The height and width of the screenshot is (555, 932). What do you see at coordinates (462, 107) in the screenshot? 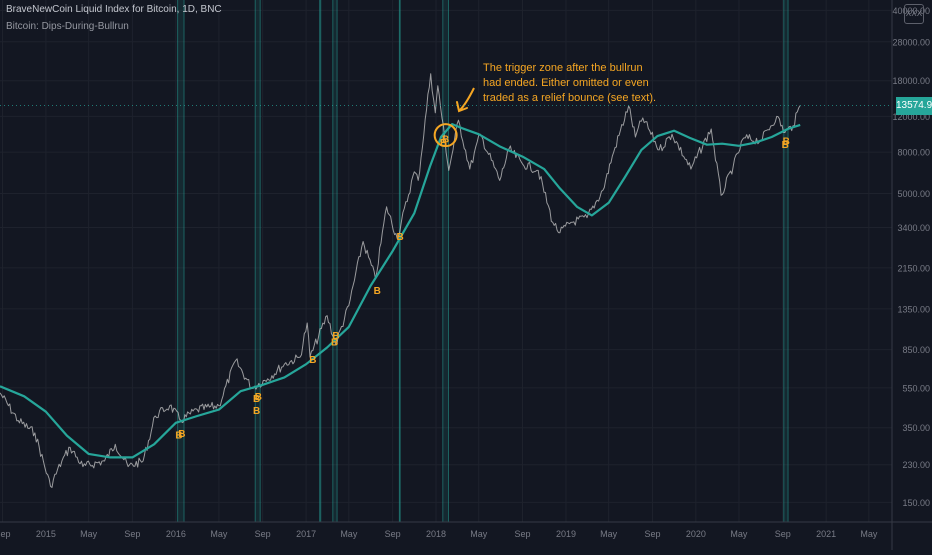
I see `annotation-arrowhead` at bounding box center [462, 107].